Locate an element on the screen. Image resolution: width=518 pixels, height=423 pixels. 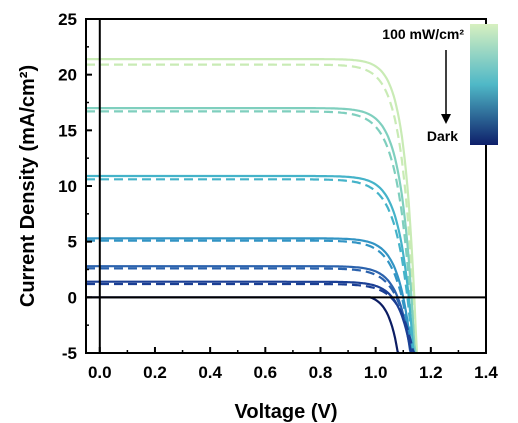
y-tick-label: 15 is located at coordinates (67, 130).